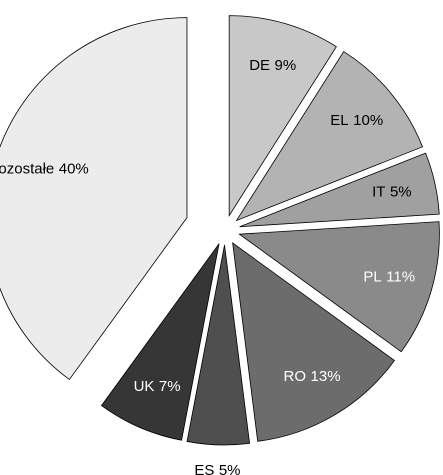 The width and height of the screenshot is (443, 475). I want to click on category-label: DE, so click(259, 65).